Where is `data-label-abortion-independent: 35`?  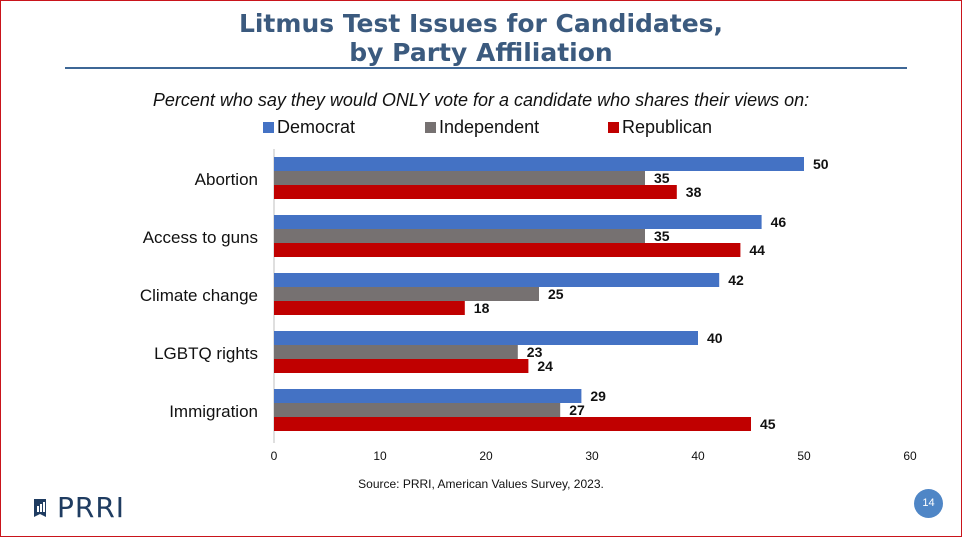
data-label-abortion-independent: 35 is located at coordinates (662, 178).